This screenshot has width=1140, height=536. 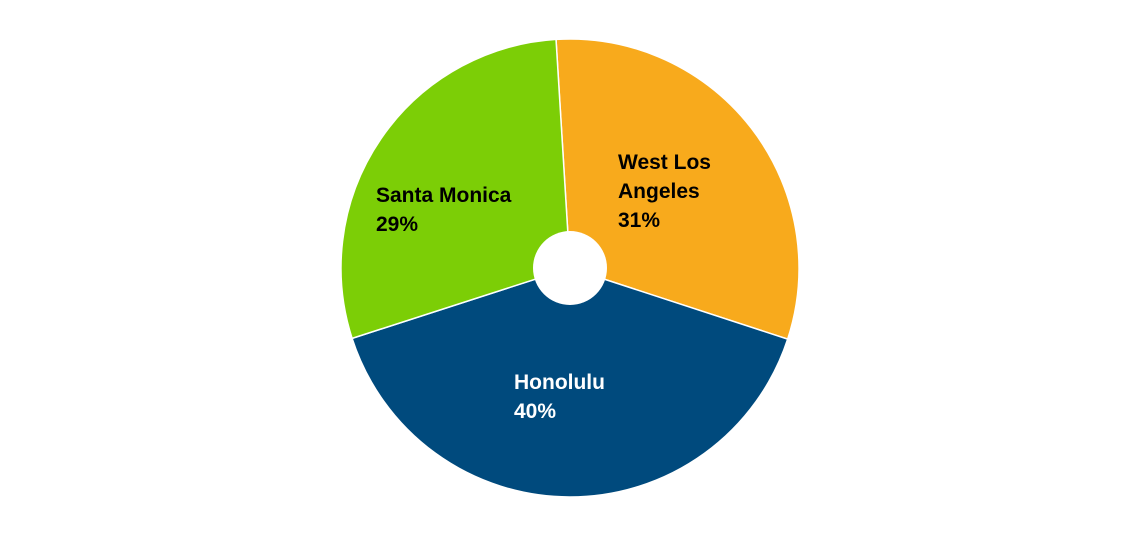 What do you see at coordinates (664, 162) in the screenshot?
I see `category-label-west-los-angeles: West Los` at bounding box center [664, 162].